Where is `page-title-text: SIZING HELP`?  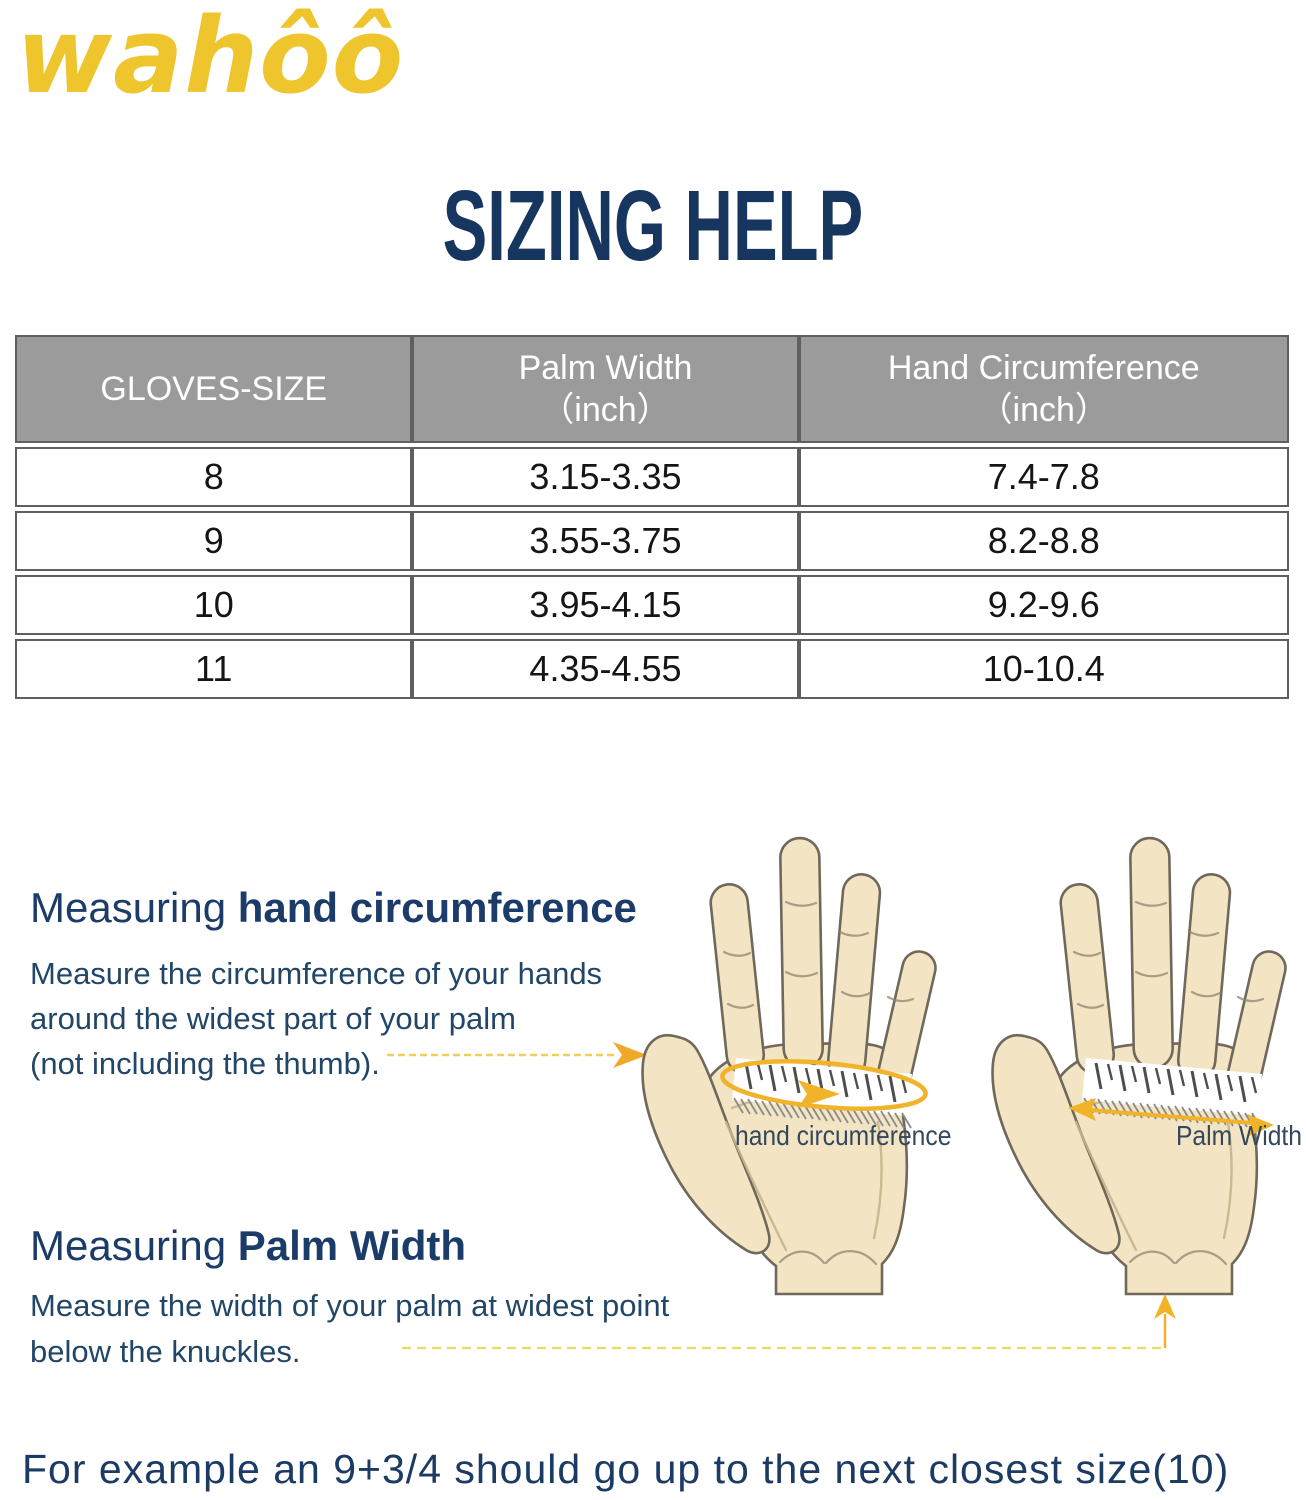 page-title-text: SIZING HELP is located at coordinates (653, 226).